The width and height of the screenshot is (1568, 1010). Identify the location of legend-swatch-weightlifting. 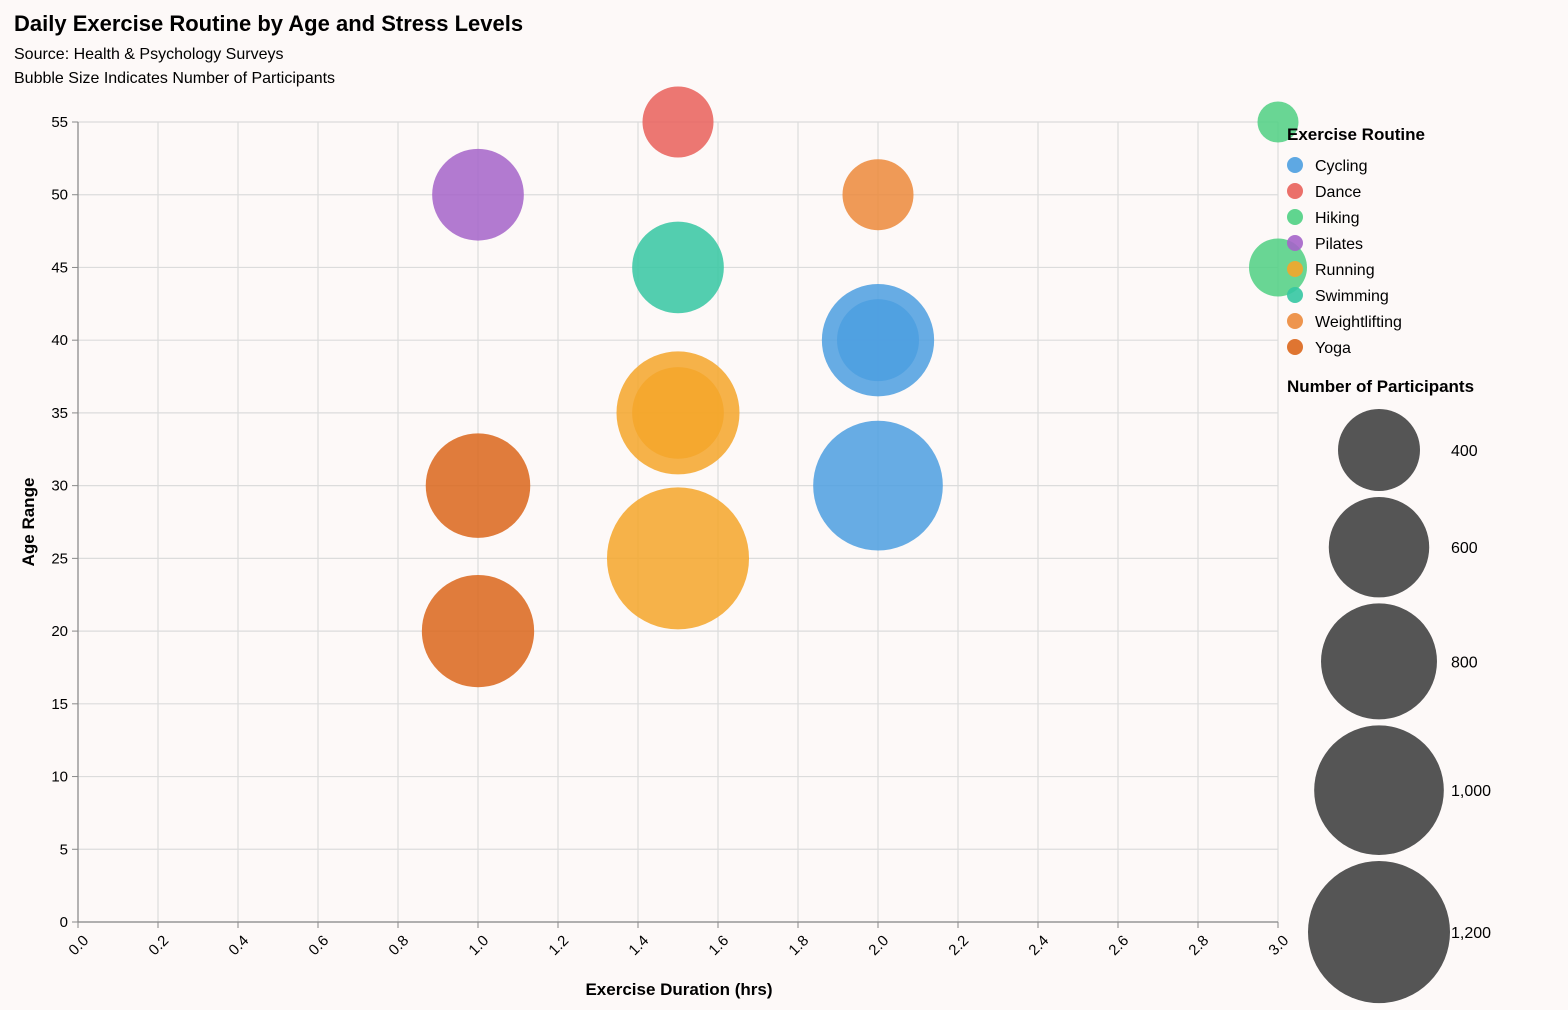
(1295, 321).